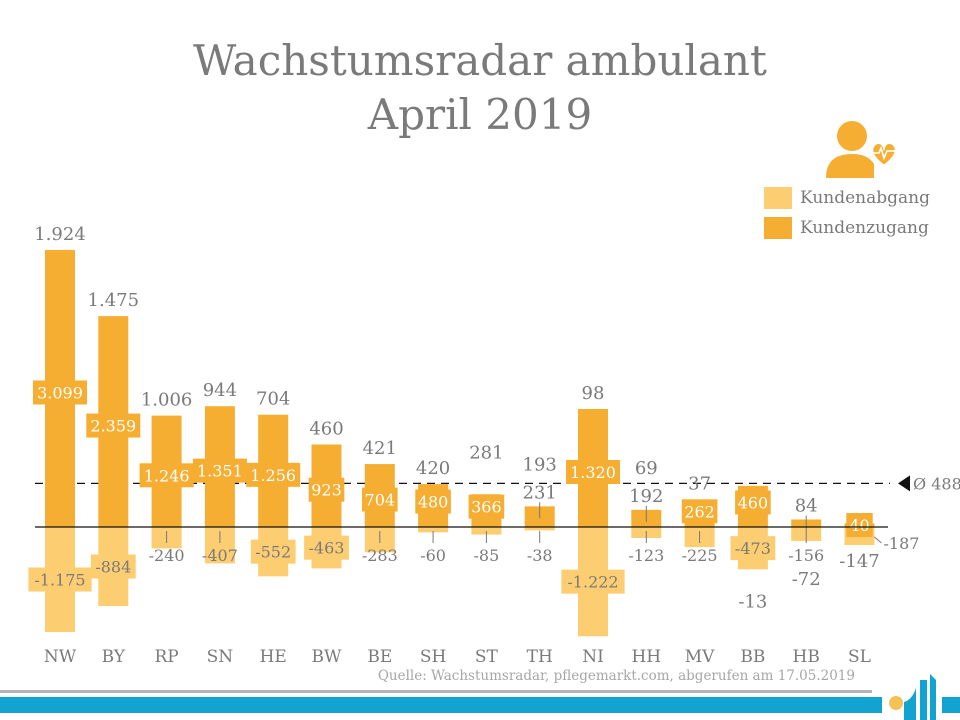  Describe the element at coordinates (114, 657) in the screenshot. I see `x-tick-label: BY` at that location.